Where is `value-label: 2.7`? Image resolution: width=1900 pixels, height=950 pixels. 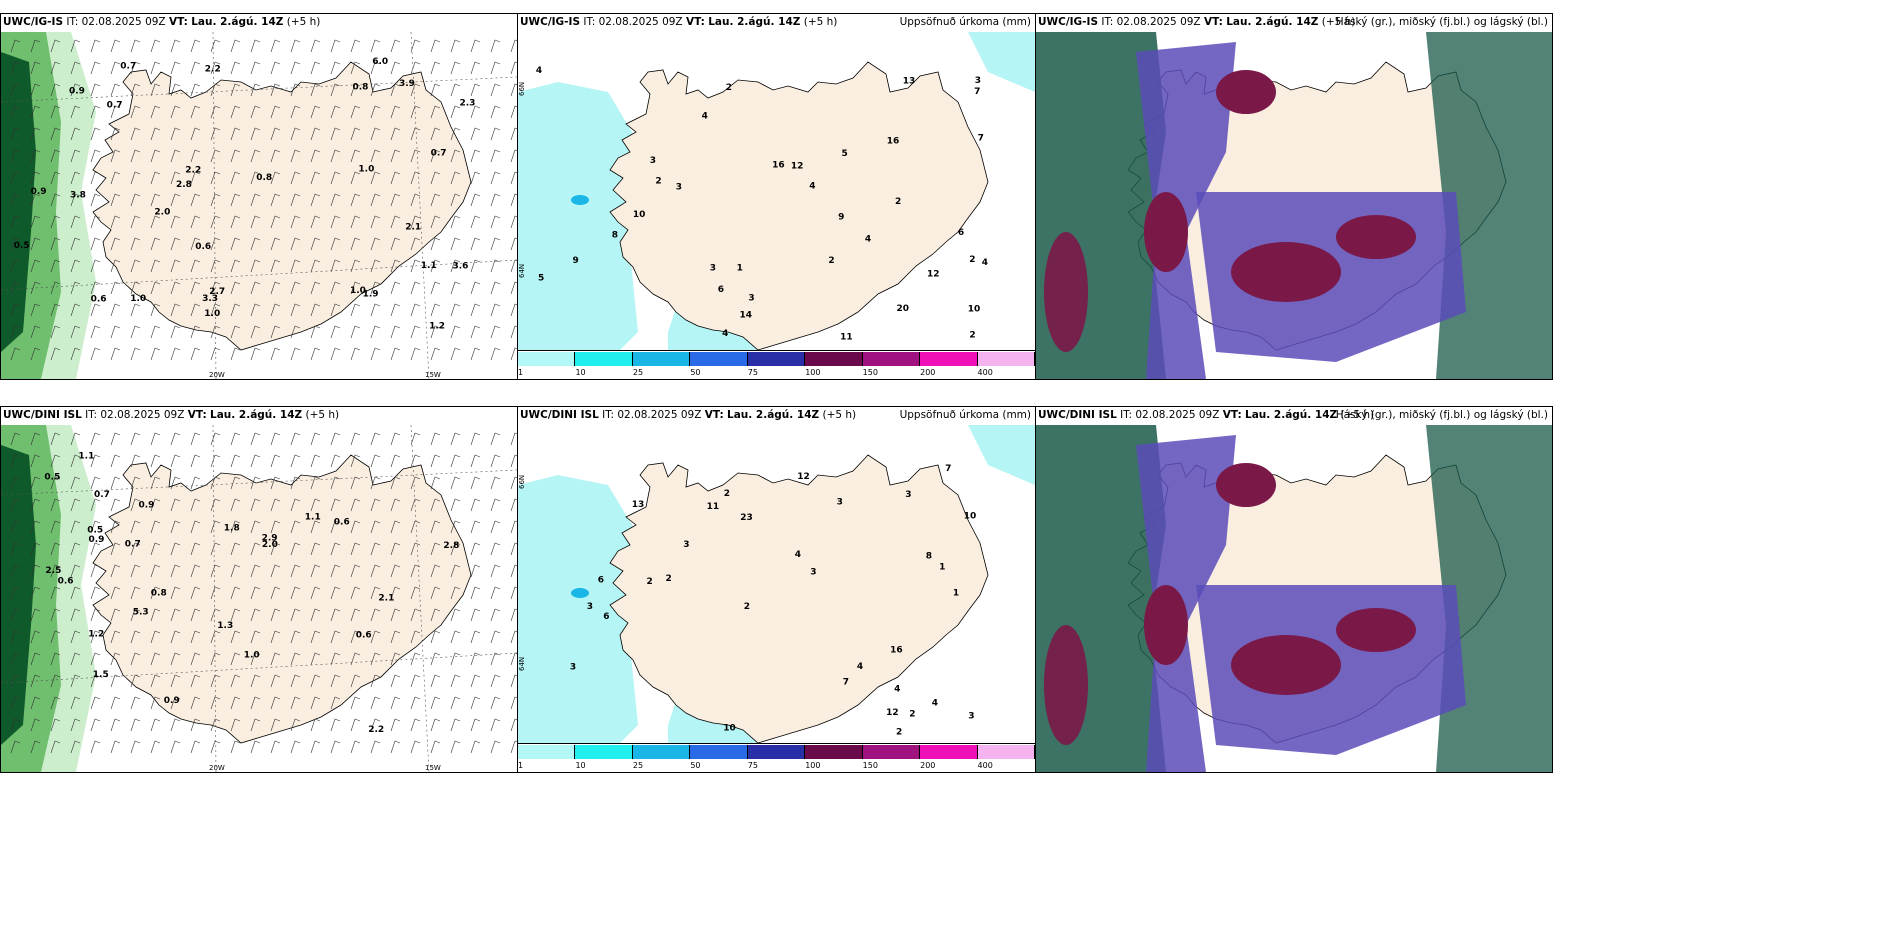 value-label: 2.7 is located at coordinates (217, 292).